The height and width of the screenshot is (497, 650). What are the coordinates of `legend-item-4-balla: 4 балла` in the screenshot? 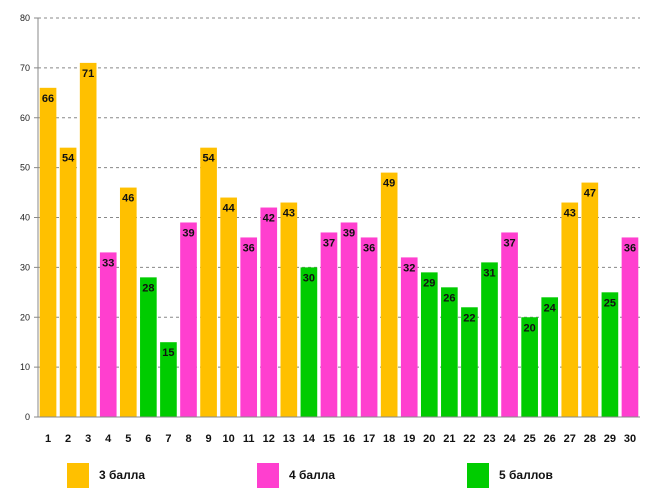 It's located at (296, 475).